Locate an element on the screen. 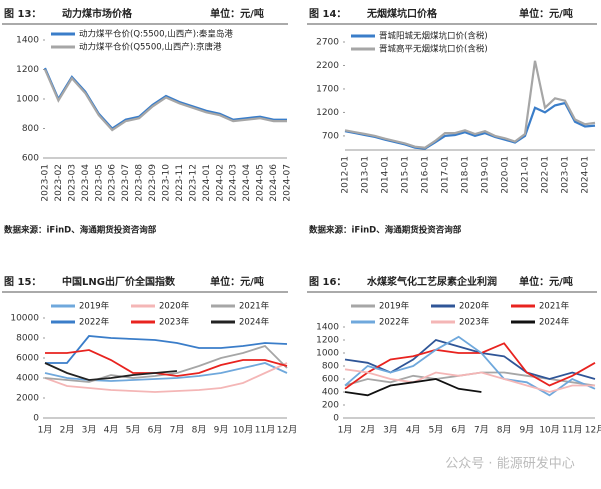 This screenshot has width=601, height=489. y-tick-label: 6000 is located at coordinates (27, 359).